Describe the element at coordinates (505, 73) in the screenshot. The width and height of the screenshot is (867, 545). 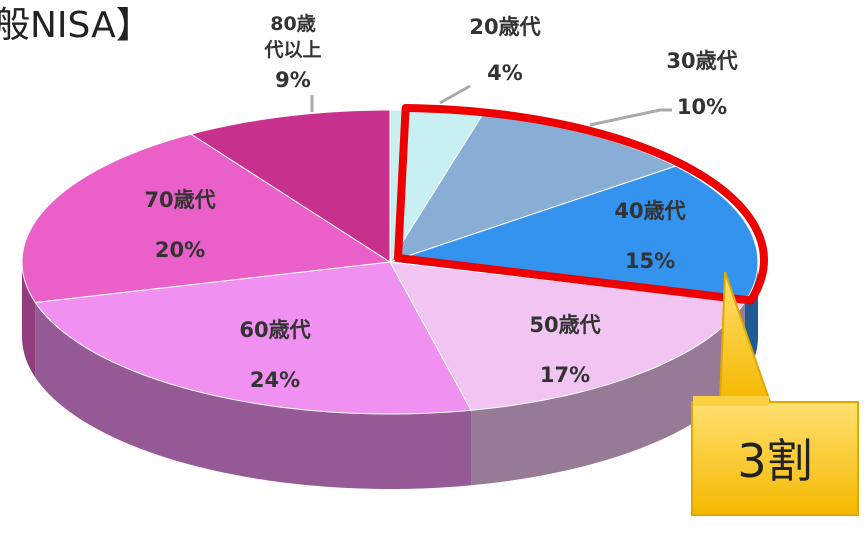
I see `value-label: 4%` at that location.